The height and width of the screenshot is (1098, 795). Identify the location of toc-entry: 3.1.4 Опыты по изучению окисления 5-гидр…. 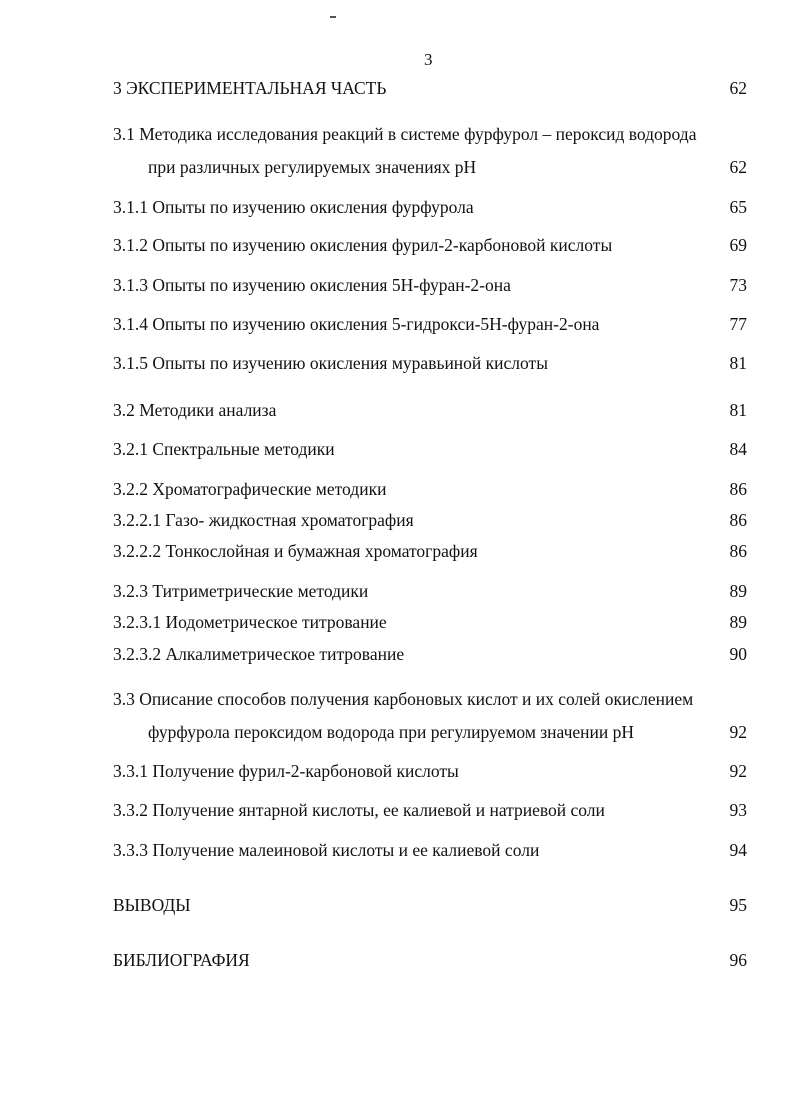
(430, 324).